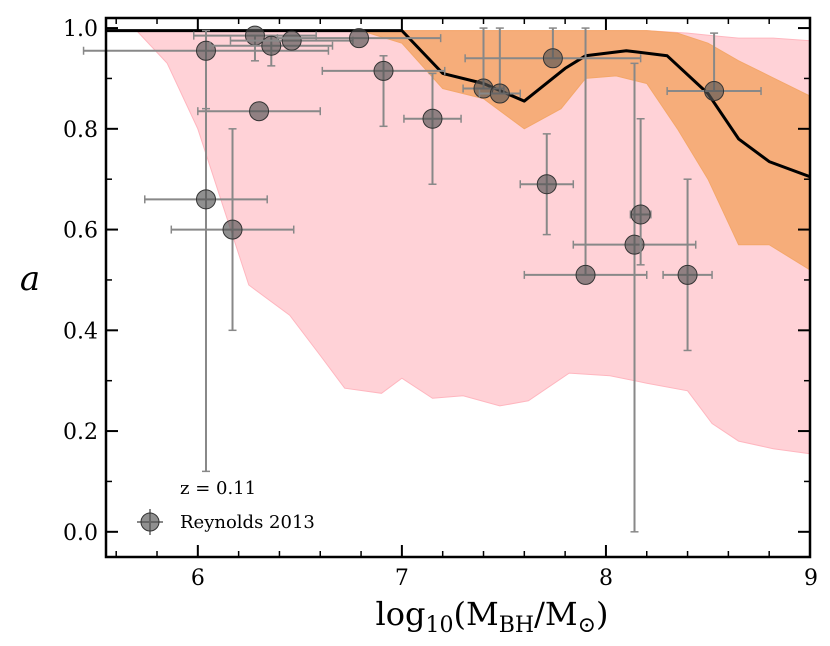  What do you see at coordinates (80, 331) in the screenshot?
I see `y-tick-label-0.4: 0.4` at bounding box center [80, 331].